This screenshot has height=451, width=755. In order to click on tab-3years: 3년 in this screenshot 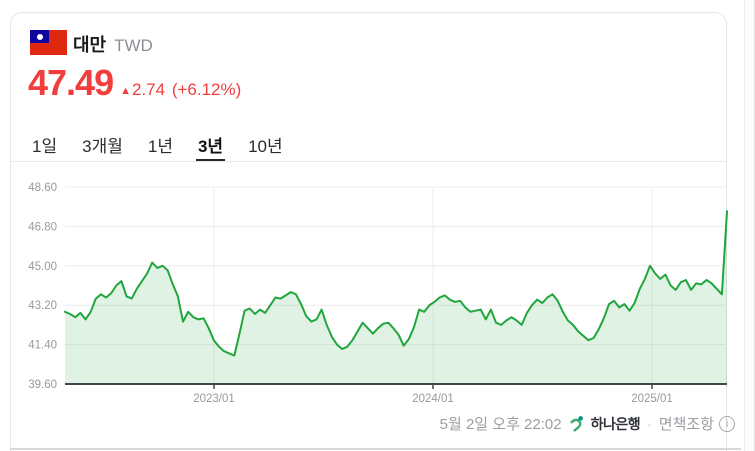, I will do `click(210, 144)`.